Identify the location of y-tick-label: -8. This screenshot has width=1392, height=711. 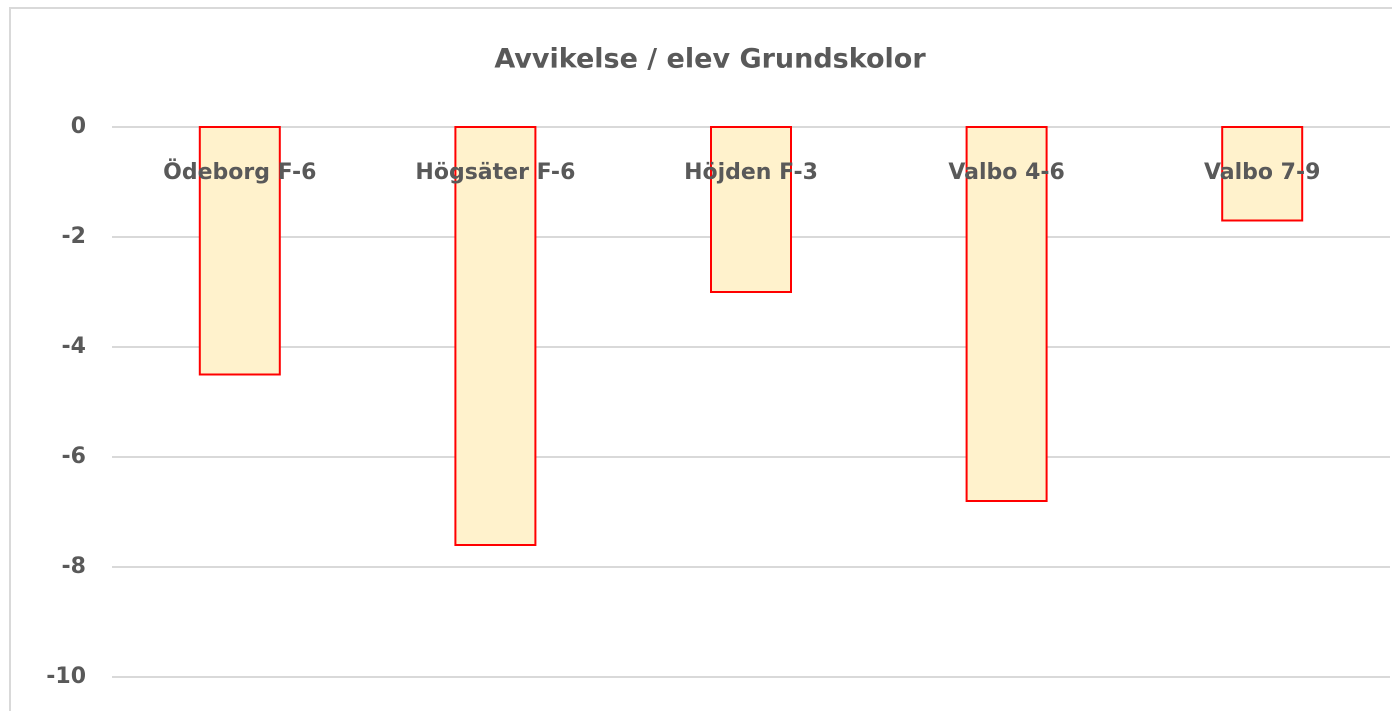
(74, 566).